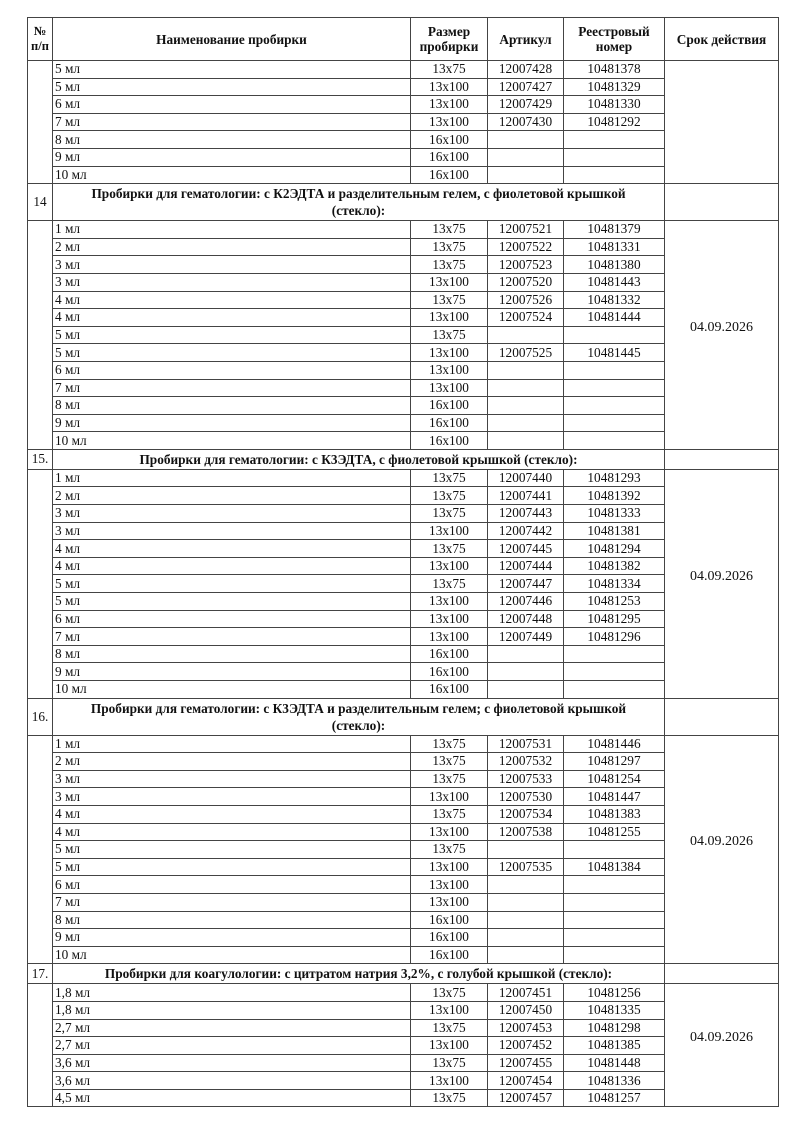 This screenshot has width=800, height=1131. What do you see at coordinates (525, 317) in the screenshot?
I see `tube-article: 12007524` at bounding box center [525, 317].